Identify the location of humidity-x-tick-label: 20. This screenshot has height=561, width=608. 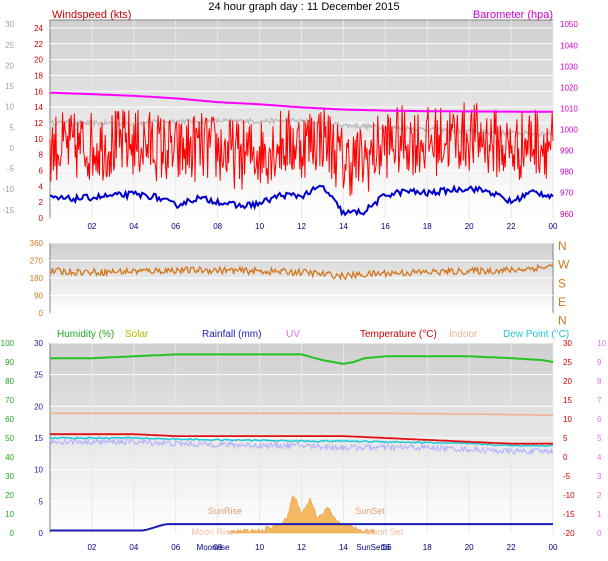
(469, 547).